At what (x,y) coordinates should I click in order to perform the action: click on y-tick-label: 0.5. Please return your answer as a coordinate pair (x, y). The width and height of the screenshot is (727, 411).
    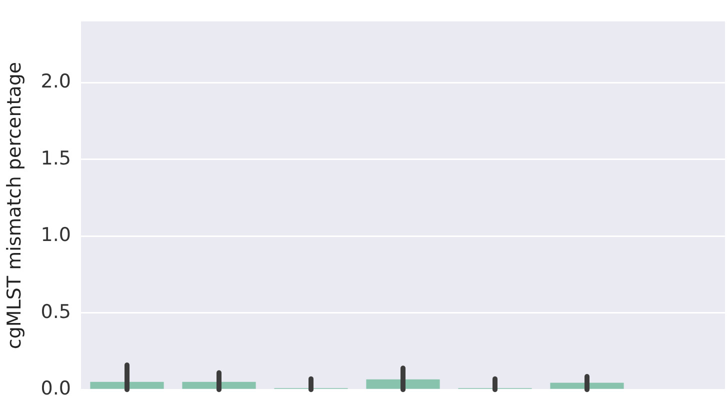
    Looking at the image, I should click on (56, 311).